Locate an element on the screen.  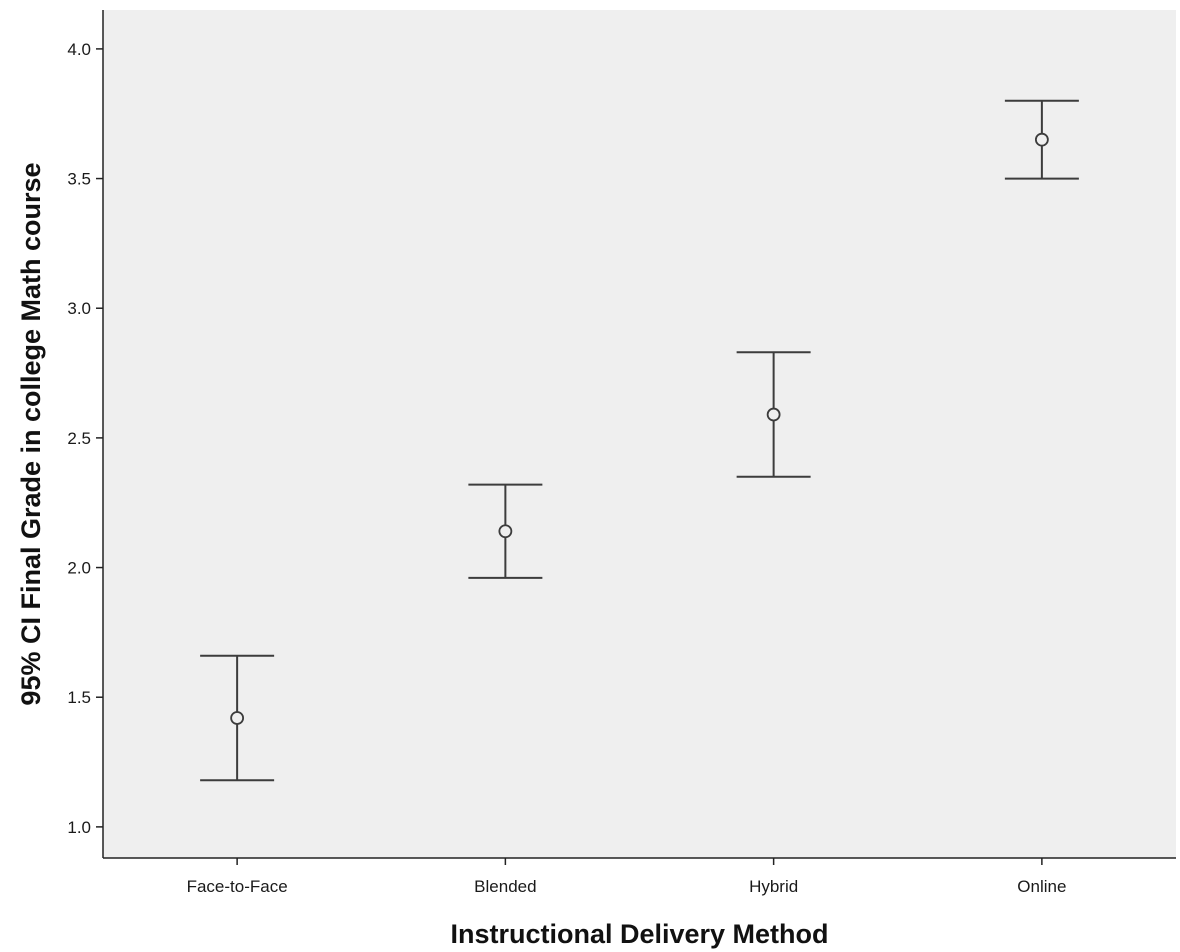
y-tick-label: 2.0 is located at coordinates (79, 568).